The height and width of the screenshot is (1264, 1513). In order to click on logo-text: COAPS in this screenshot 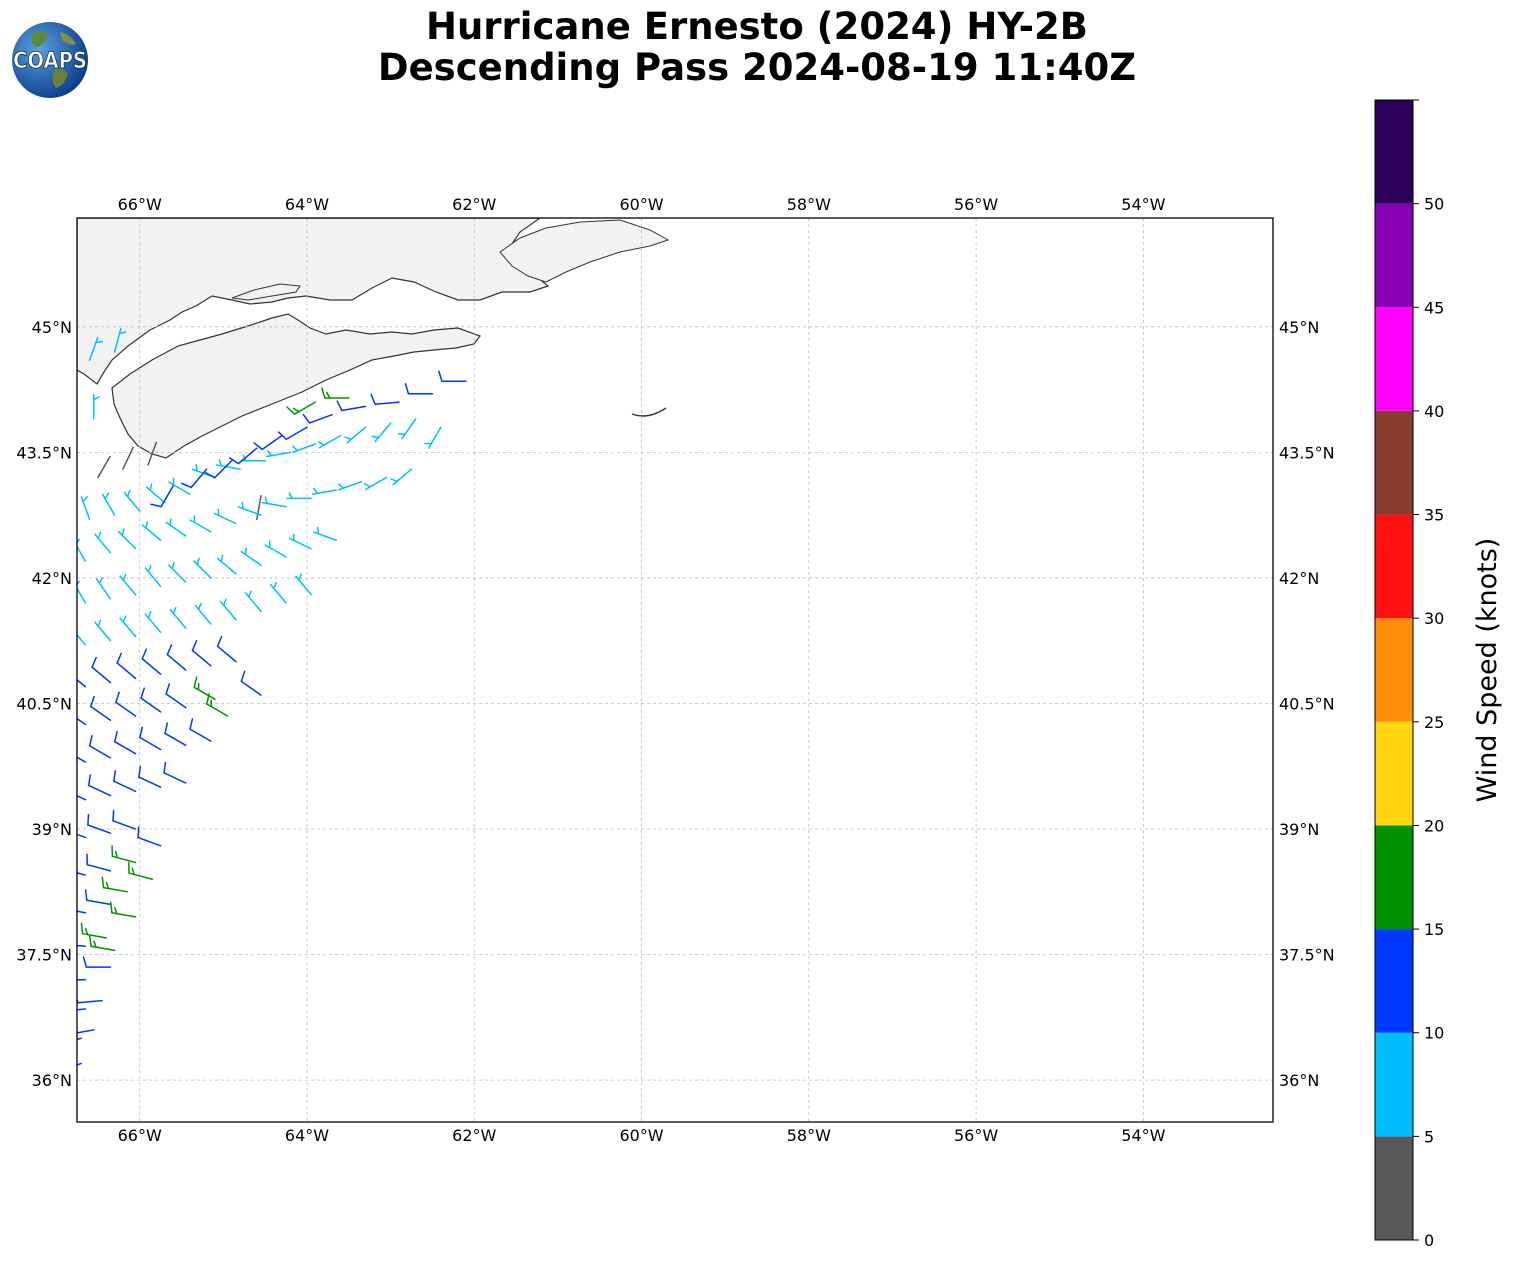, I will do `click(50, 61)`.